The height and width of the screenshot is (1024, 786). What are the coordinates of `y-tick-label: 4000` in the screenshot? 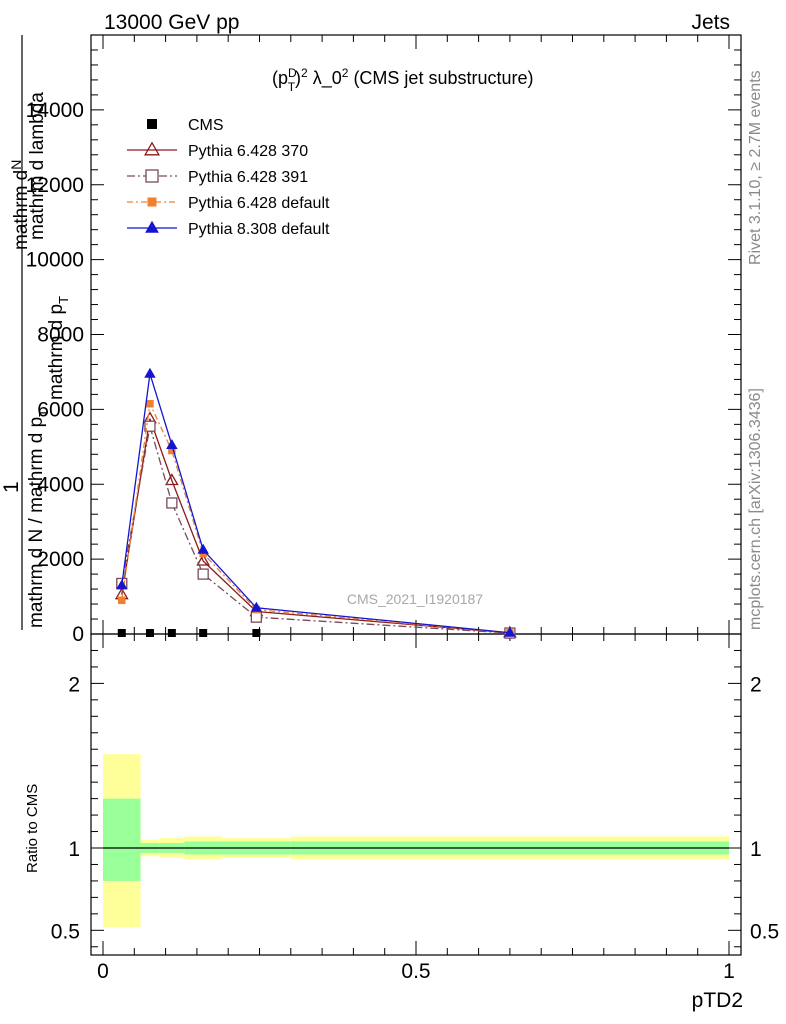 It's located at (60, 484).